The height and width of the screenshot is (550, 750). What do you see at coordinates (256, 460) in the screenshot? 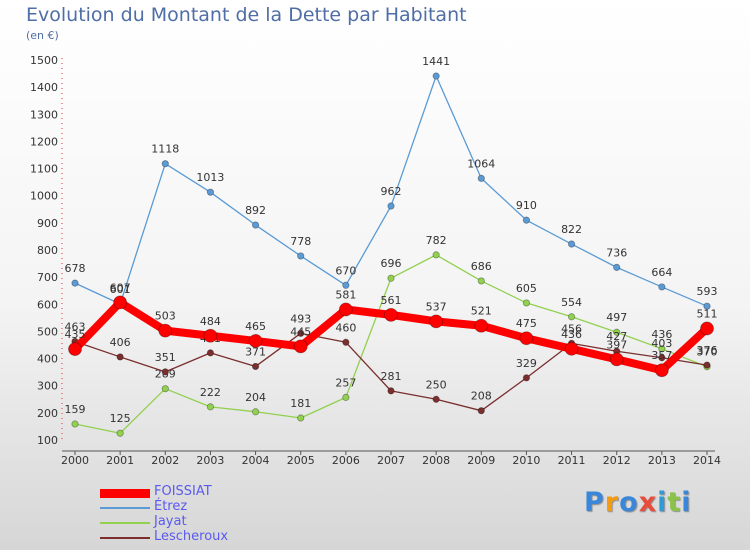
I see `x-tick-label: 2004` at bounding box center [256, 460].